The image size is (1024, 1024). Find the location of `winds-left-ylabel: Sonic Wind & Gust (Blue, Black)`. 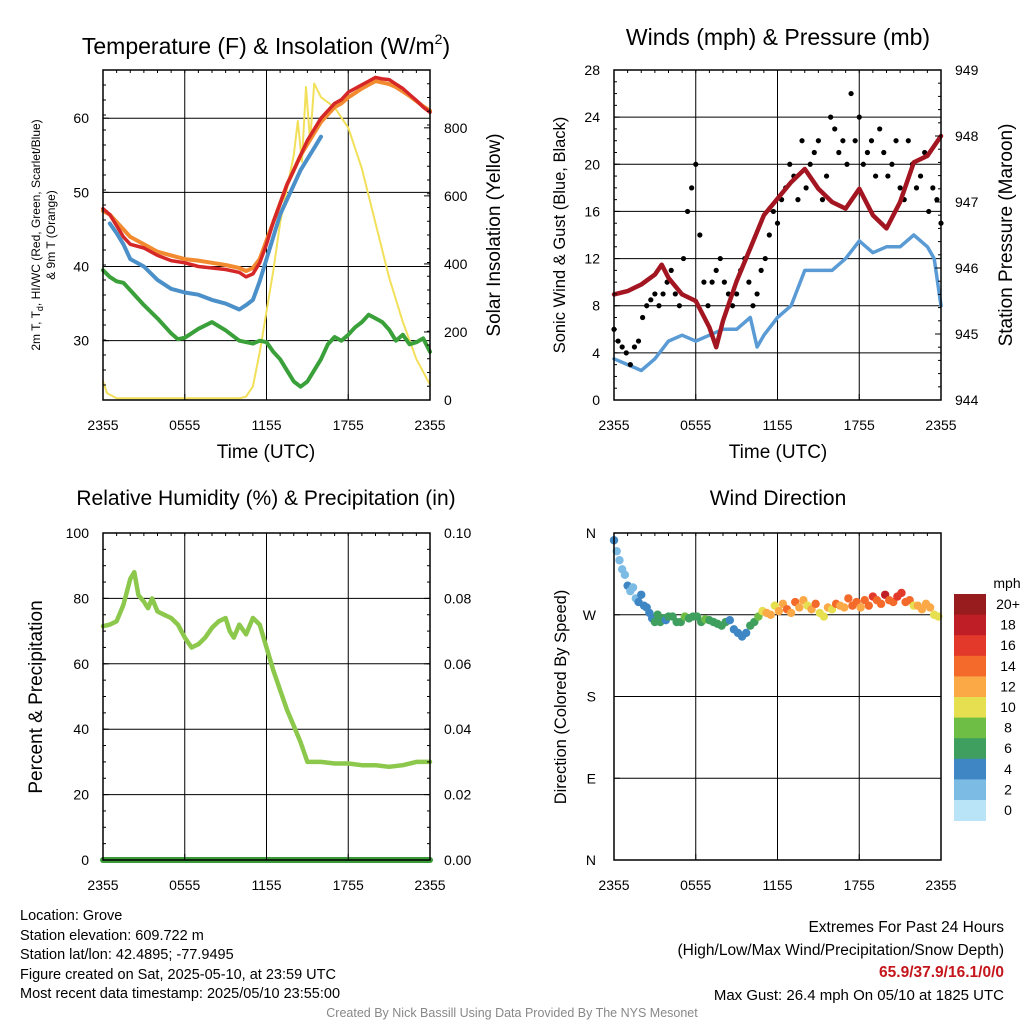

winds-left-ylabel: Sonic Wind & Gust (Blue, Black) is located at coordinates (560, 235).